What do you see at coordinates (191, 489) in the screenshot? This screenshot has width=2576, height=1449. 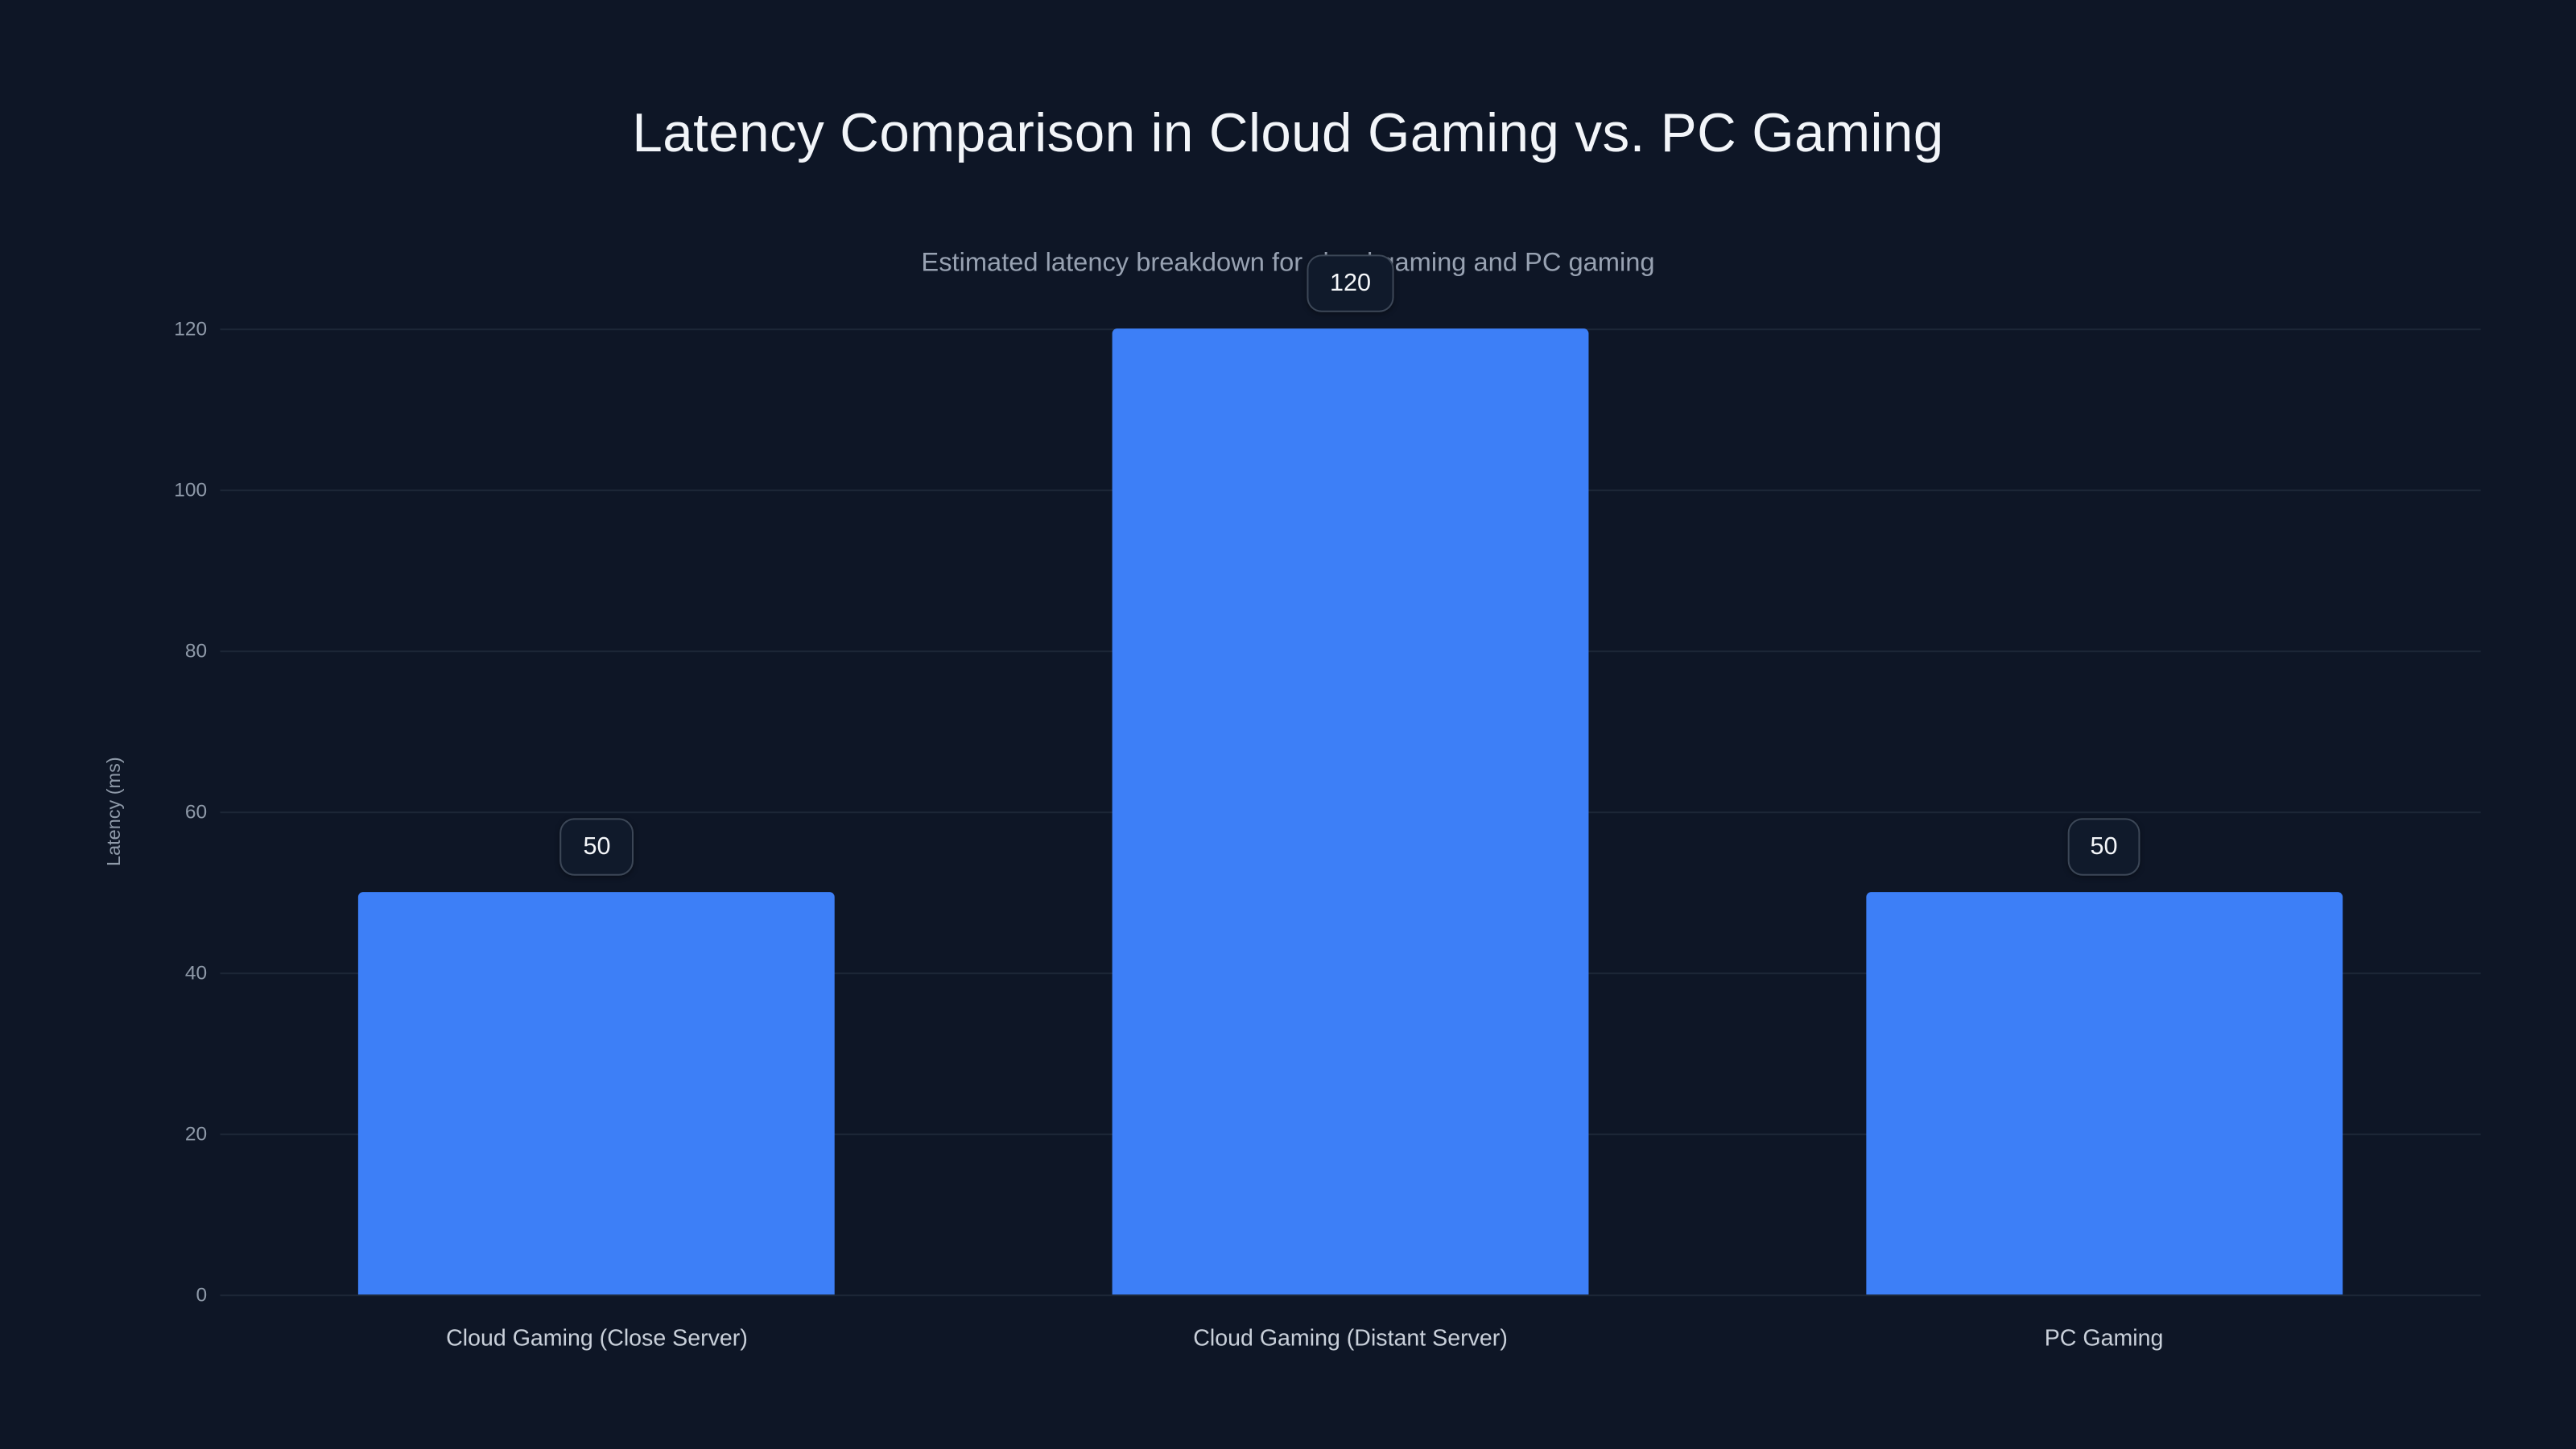 I see `y-tick-label: 100` at bounding box center [191, 489].